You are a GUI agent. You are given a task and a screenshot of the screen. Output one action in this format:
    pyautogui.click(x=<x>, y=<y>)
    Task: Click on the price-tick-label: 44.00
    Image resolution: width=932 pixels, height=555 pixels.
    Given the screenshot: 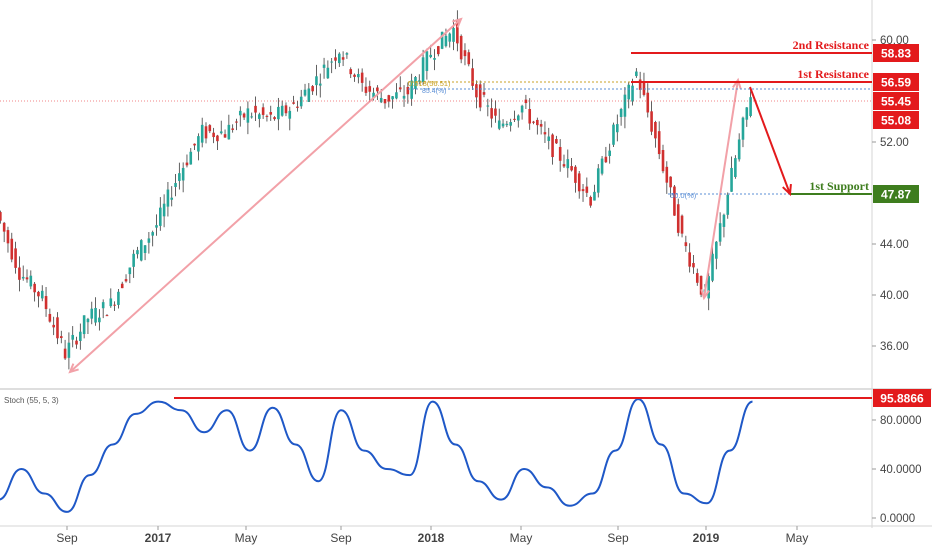 What is the action you would take?
    pyautogui.click(x=894, y=245)
    